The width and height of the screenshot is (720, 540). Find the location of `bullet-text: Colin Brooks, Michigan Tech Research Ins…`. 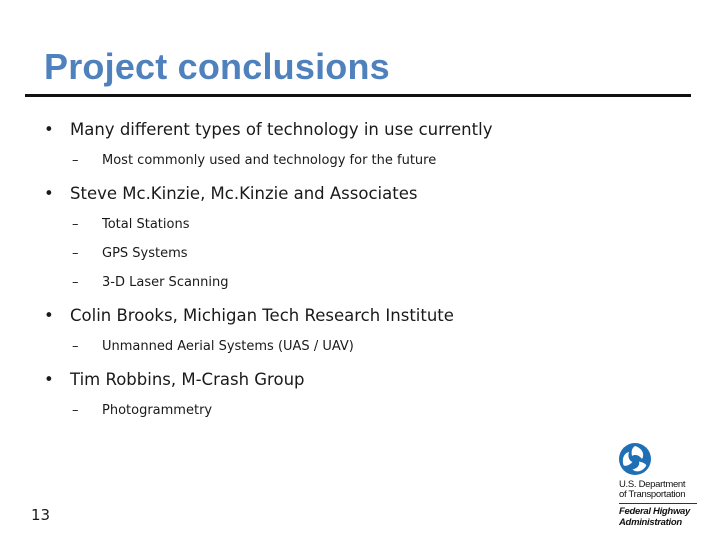

bullet-text: Colin Brooks, Michigan Tech Research Ins… is located at coordinates (262, 315).